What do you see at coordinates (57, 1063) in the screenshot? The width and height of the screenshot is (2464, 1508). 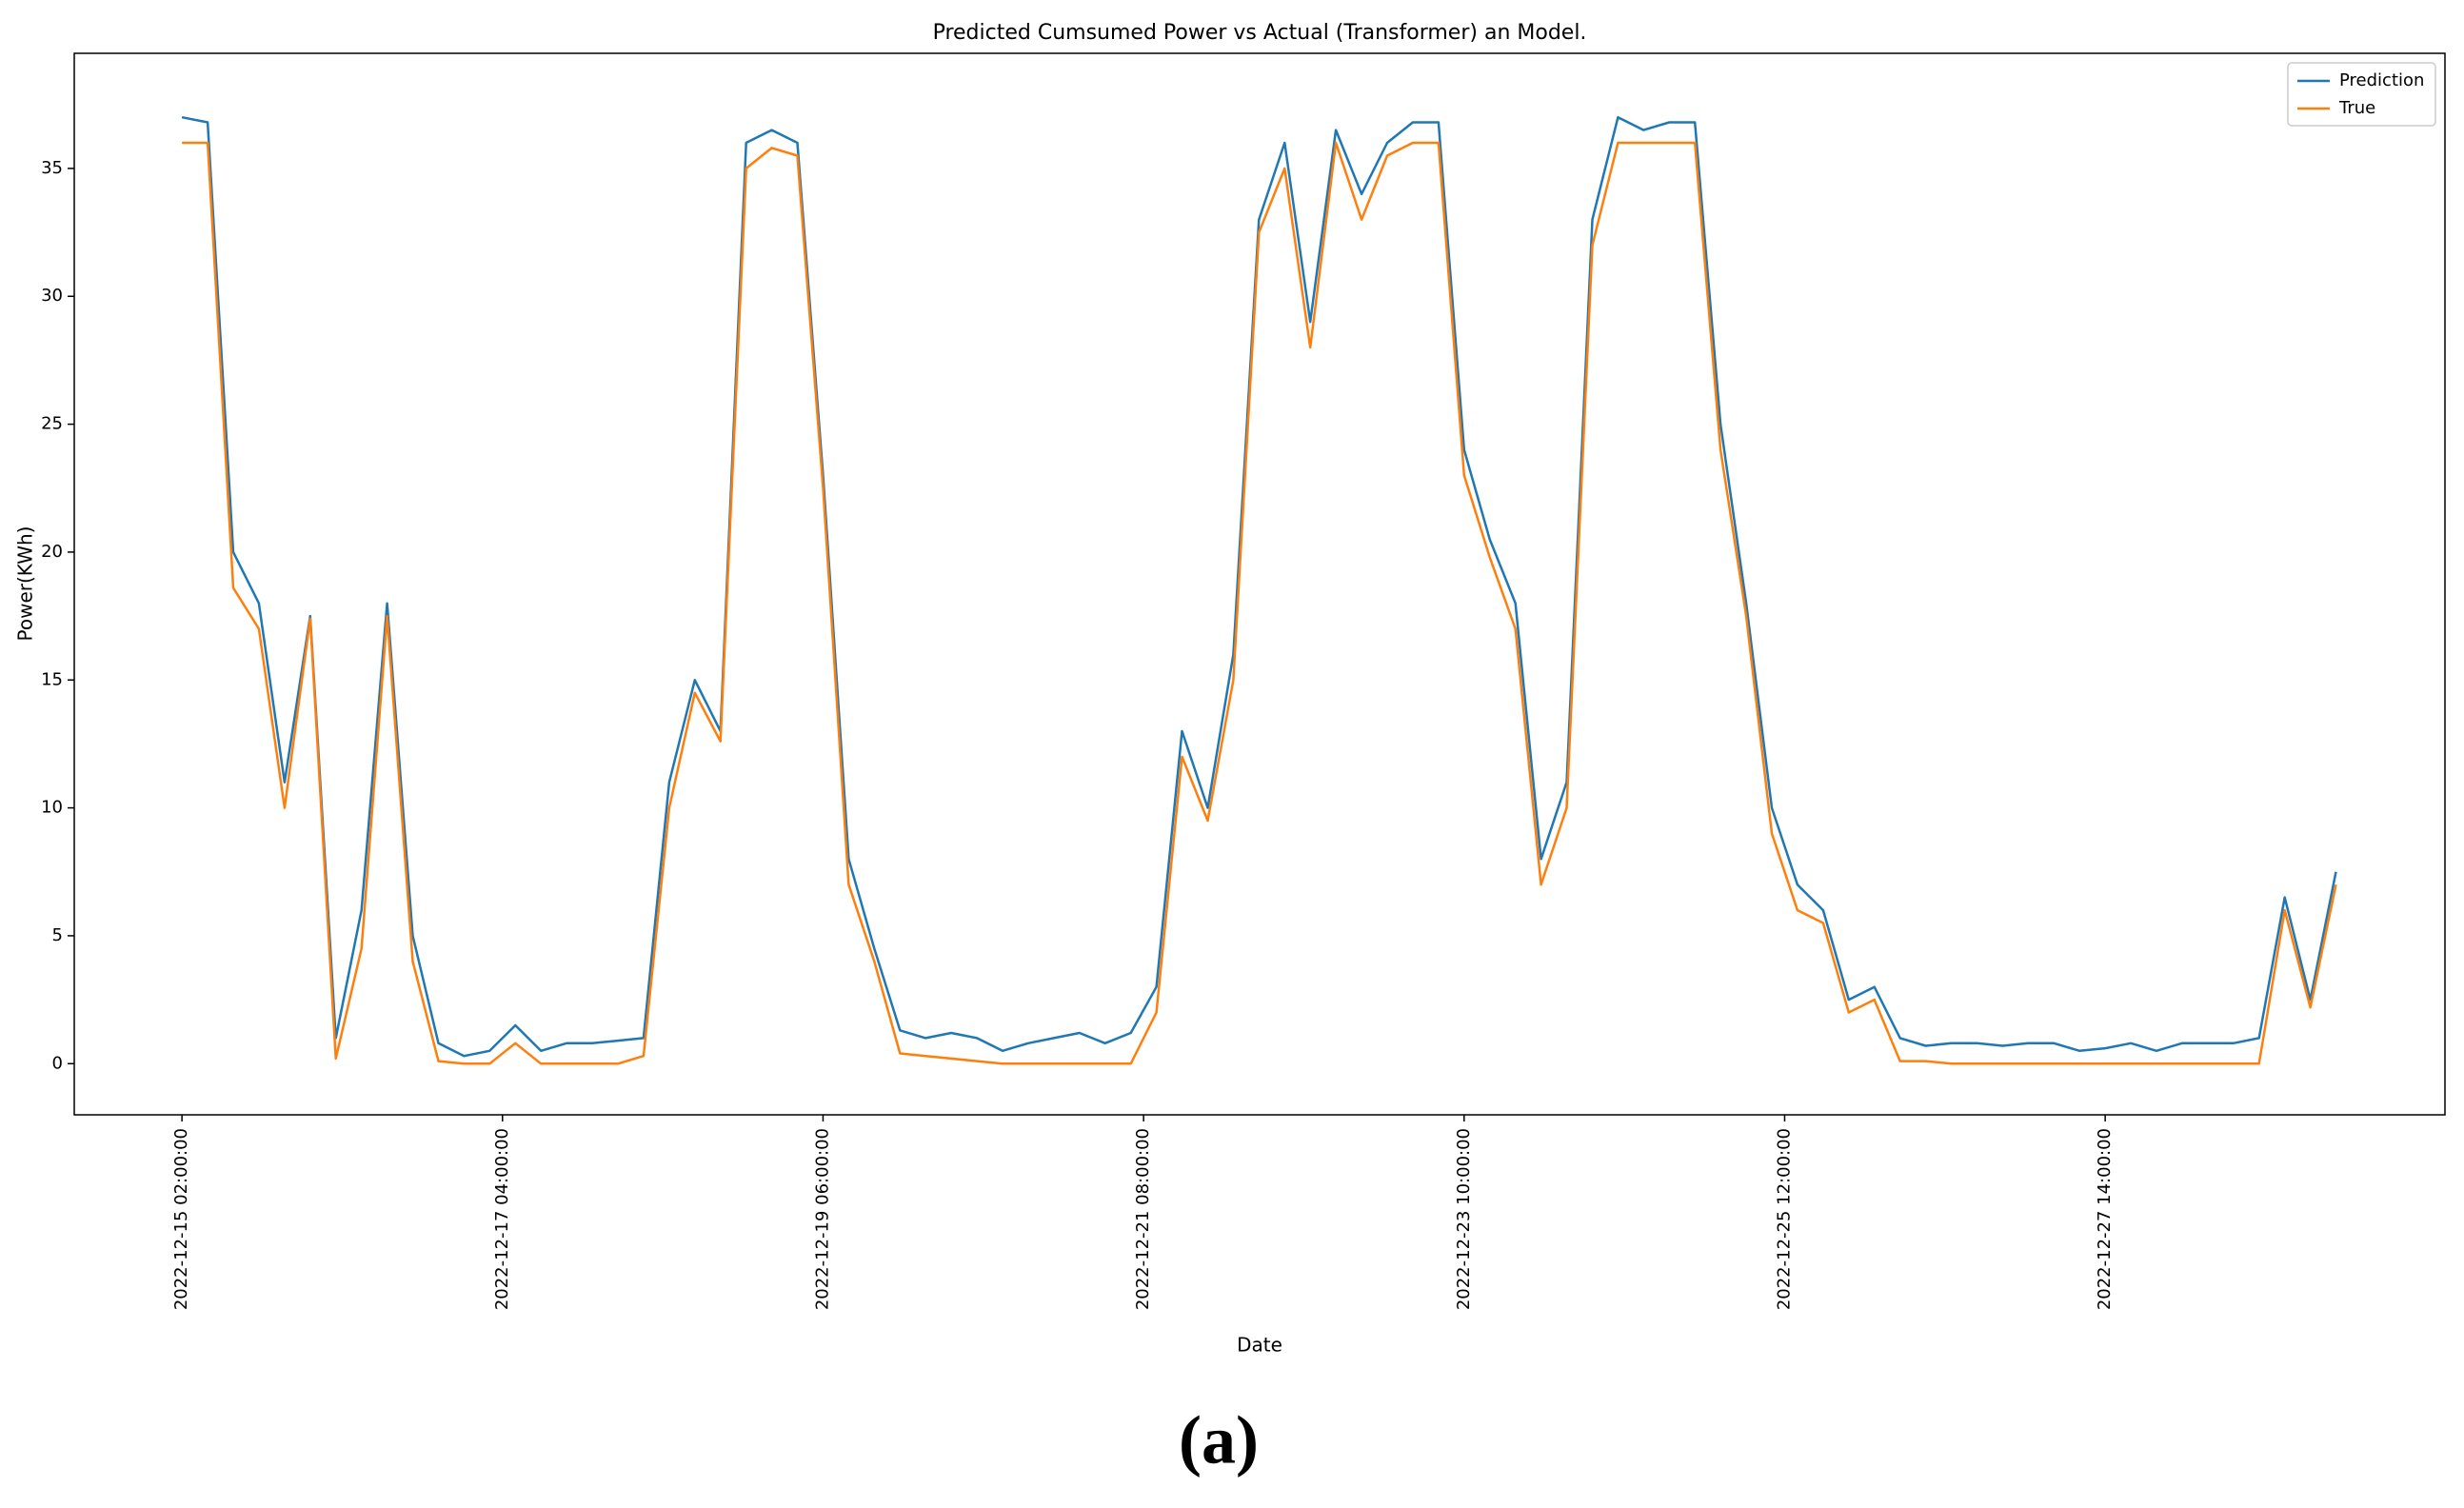 I see `y-tick-label: 0` at bounding box center [57, 1063].